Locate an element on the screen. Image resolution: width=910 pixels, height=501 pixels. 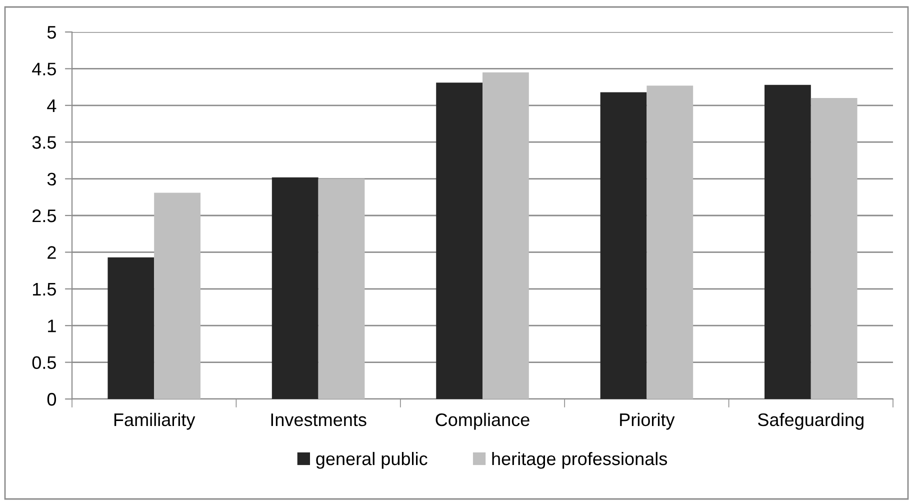
x-tick-label: Safeguarding is located at coordinates (811, 421).